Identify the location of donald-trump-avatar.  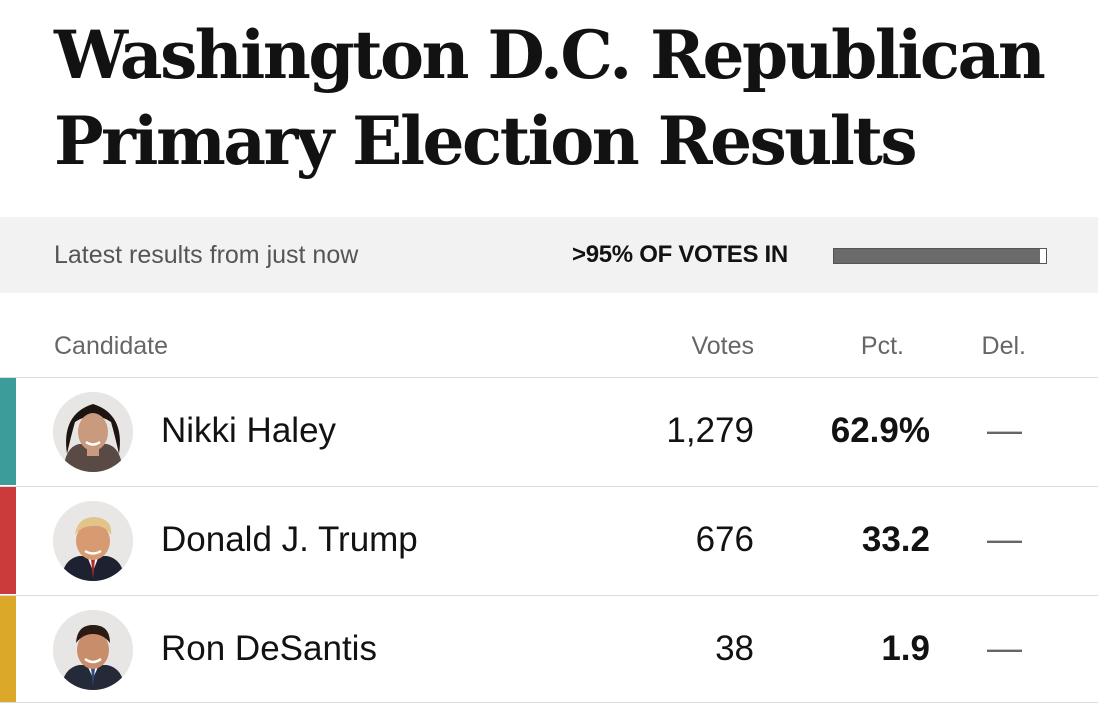
(93, 541).